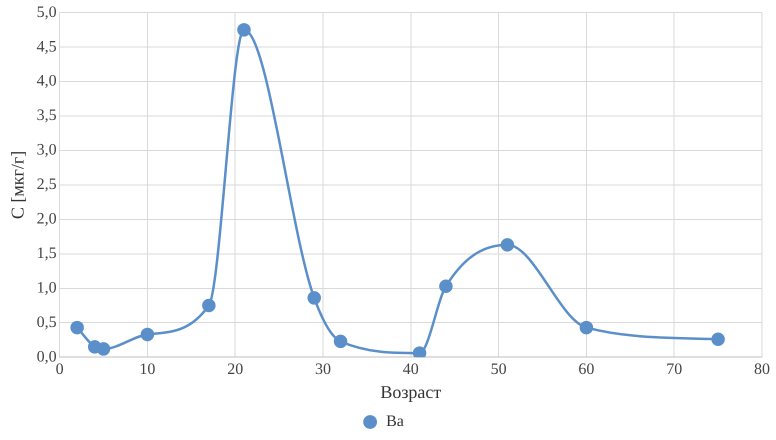 This screenshot has width=776, height=440. Describe the element at coordinates (46, 219) in the screenshot. I see `y-tick-label: 2,0` at that location.